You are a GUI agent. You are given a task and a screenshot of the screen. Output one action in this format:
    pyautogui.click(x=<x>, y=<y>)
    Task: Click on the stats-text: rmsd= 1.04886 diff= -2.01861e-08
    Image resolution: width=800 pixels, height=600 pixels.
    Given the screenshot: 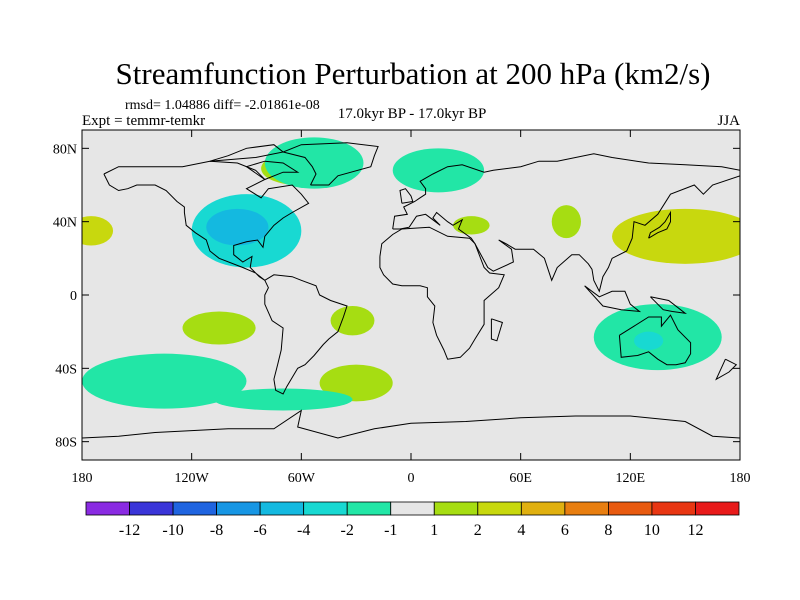 What is the action you would take?
    pyautogui.click(x=222, y=105)
    